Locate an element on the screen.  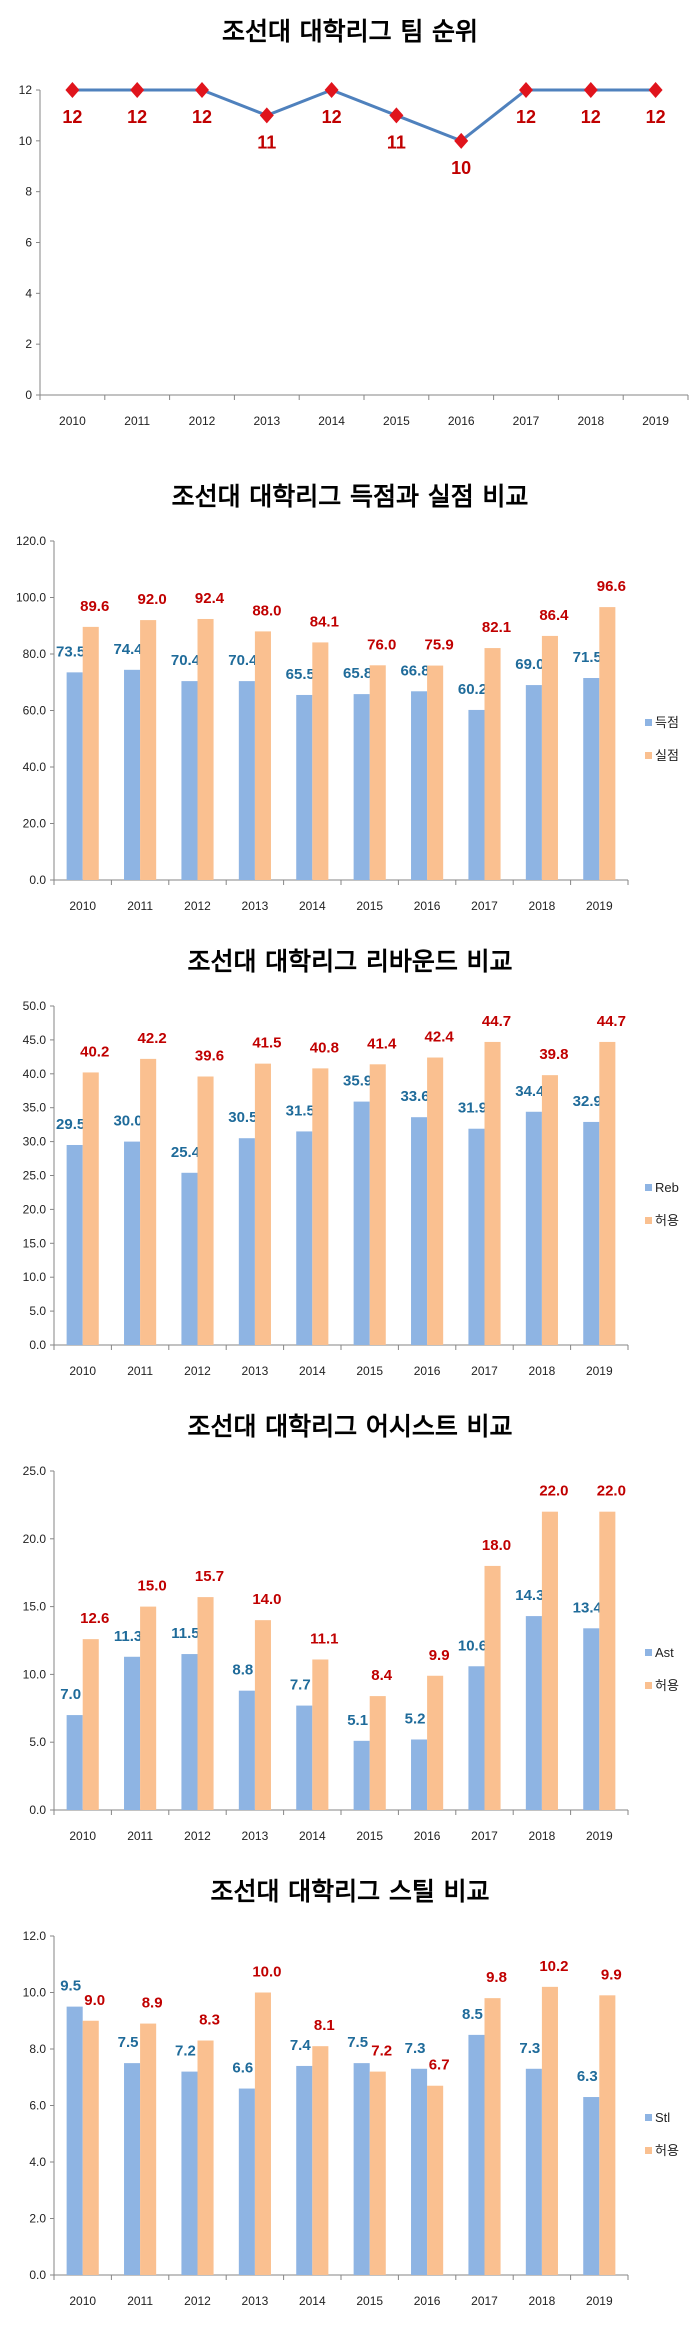
chart-title: 조선대 대학리그 득점과 실점 비교 is located at coordinates (350, 496).